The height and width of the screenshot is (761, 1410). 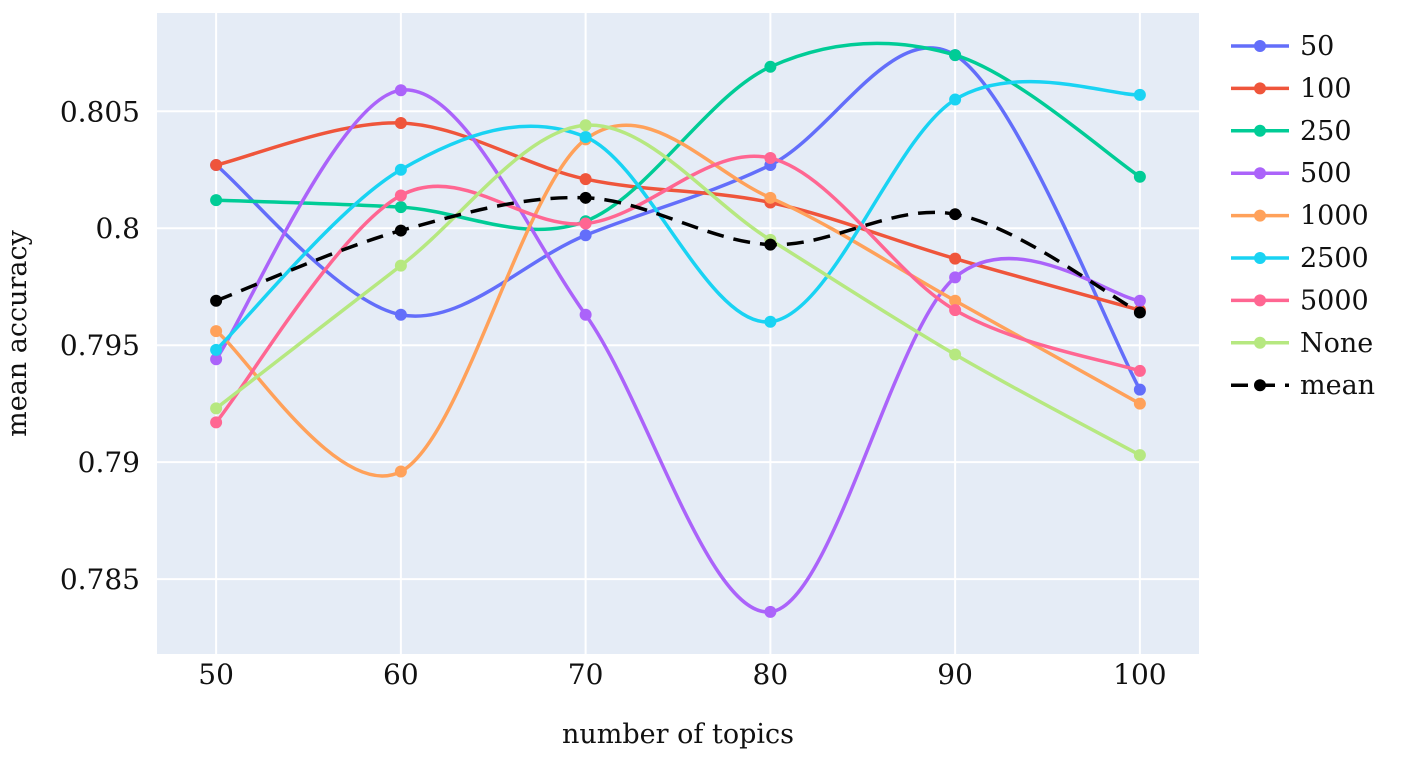 What do you see at coordinates (678, 734) in the screenshot?
I see `x-axis-title: number of topics` at bounding box center [678, 734].